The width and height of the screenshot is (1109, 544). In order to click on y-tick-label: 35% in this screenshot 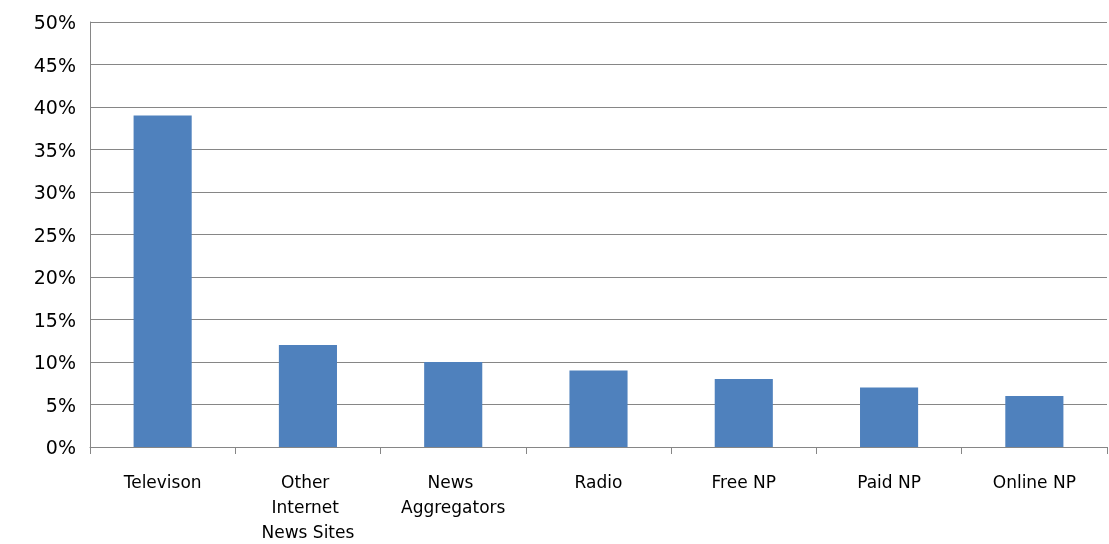, I will do `click(54, 149)`.